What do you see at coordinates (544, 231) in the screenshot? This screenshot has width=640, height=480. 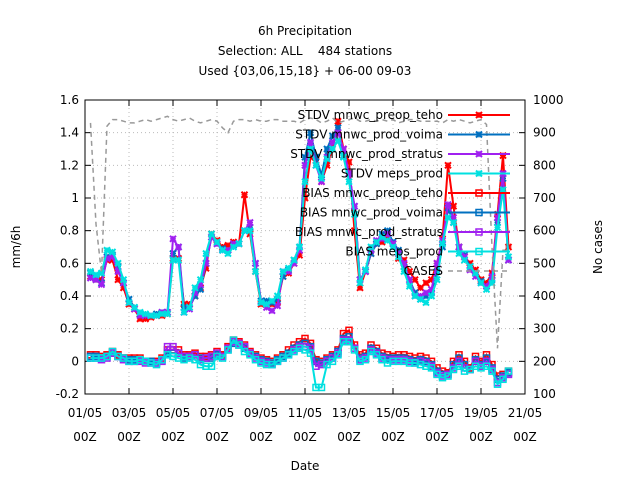 I see `y2-tick-label: 600` at bounding box center [544, 231].